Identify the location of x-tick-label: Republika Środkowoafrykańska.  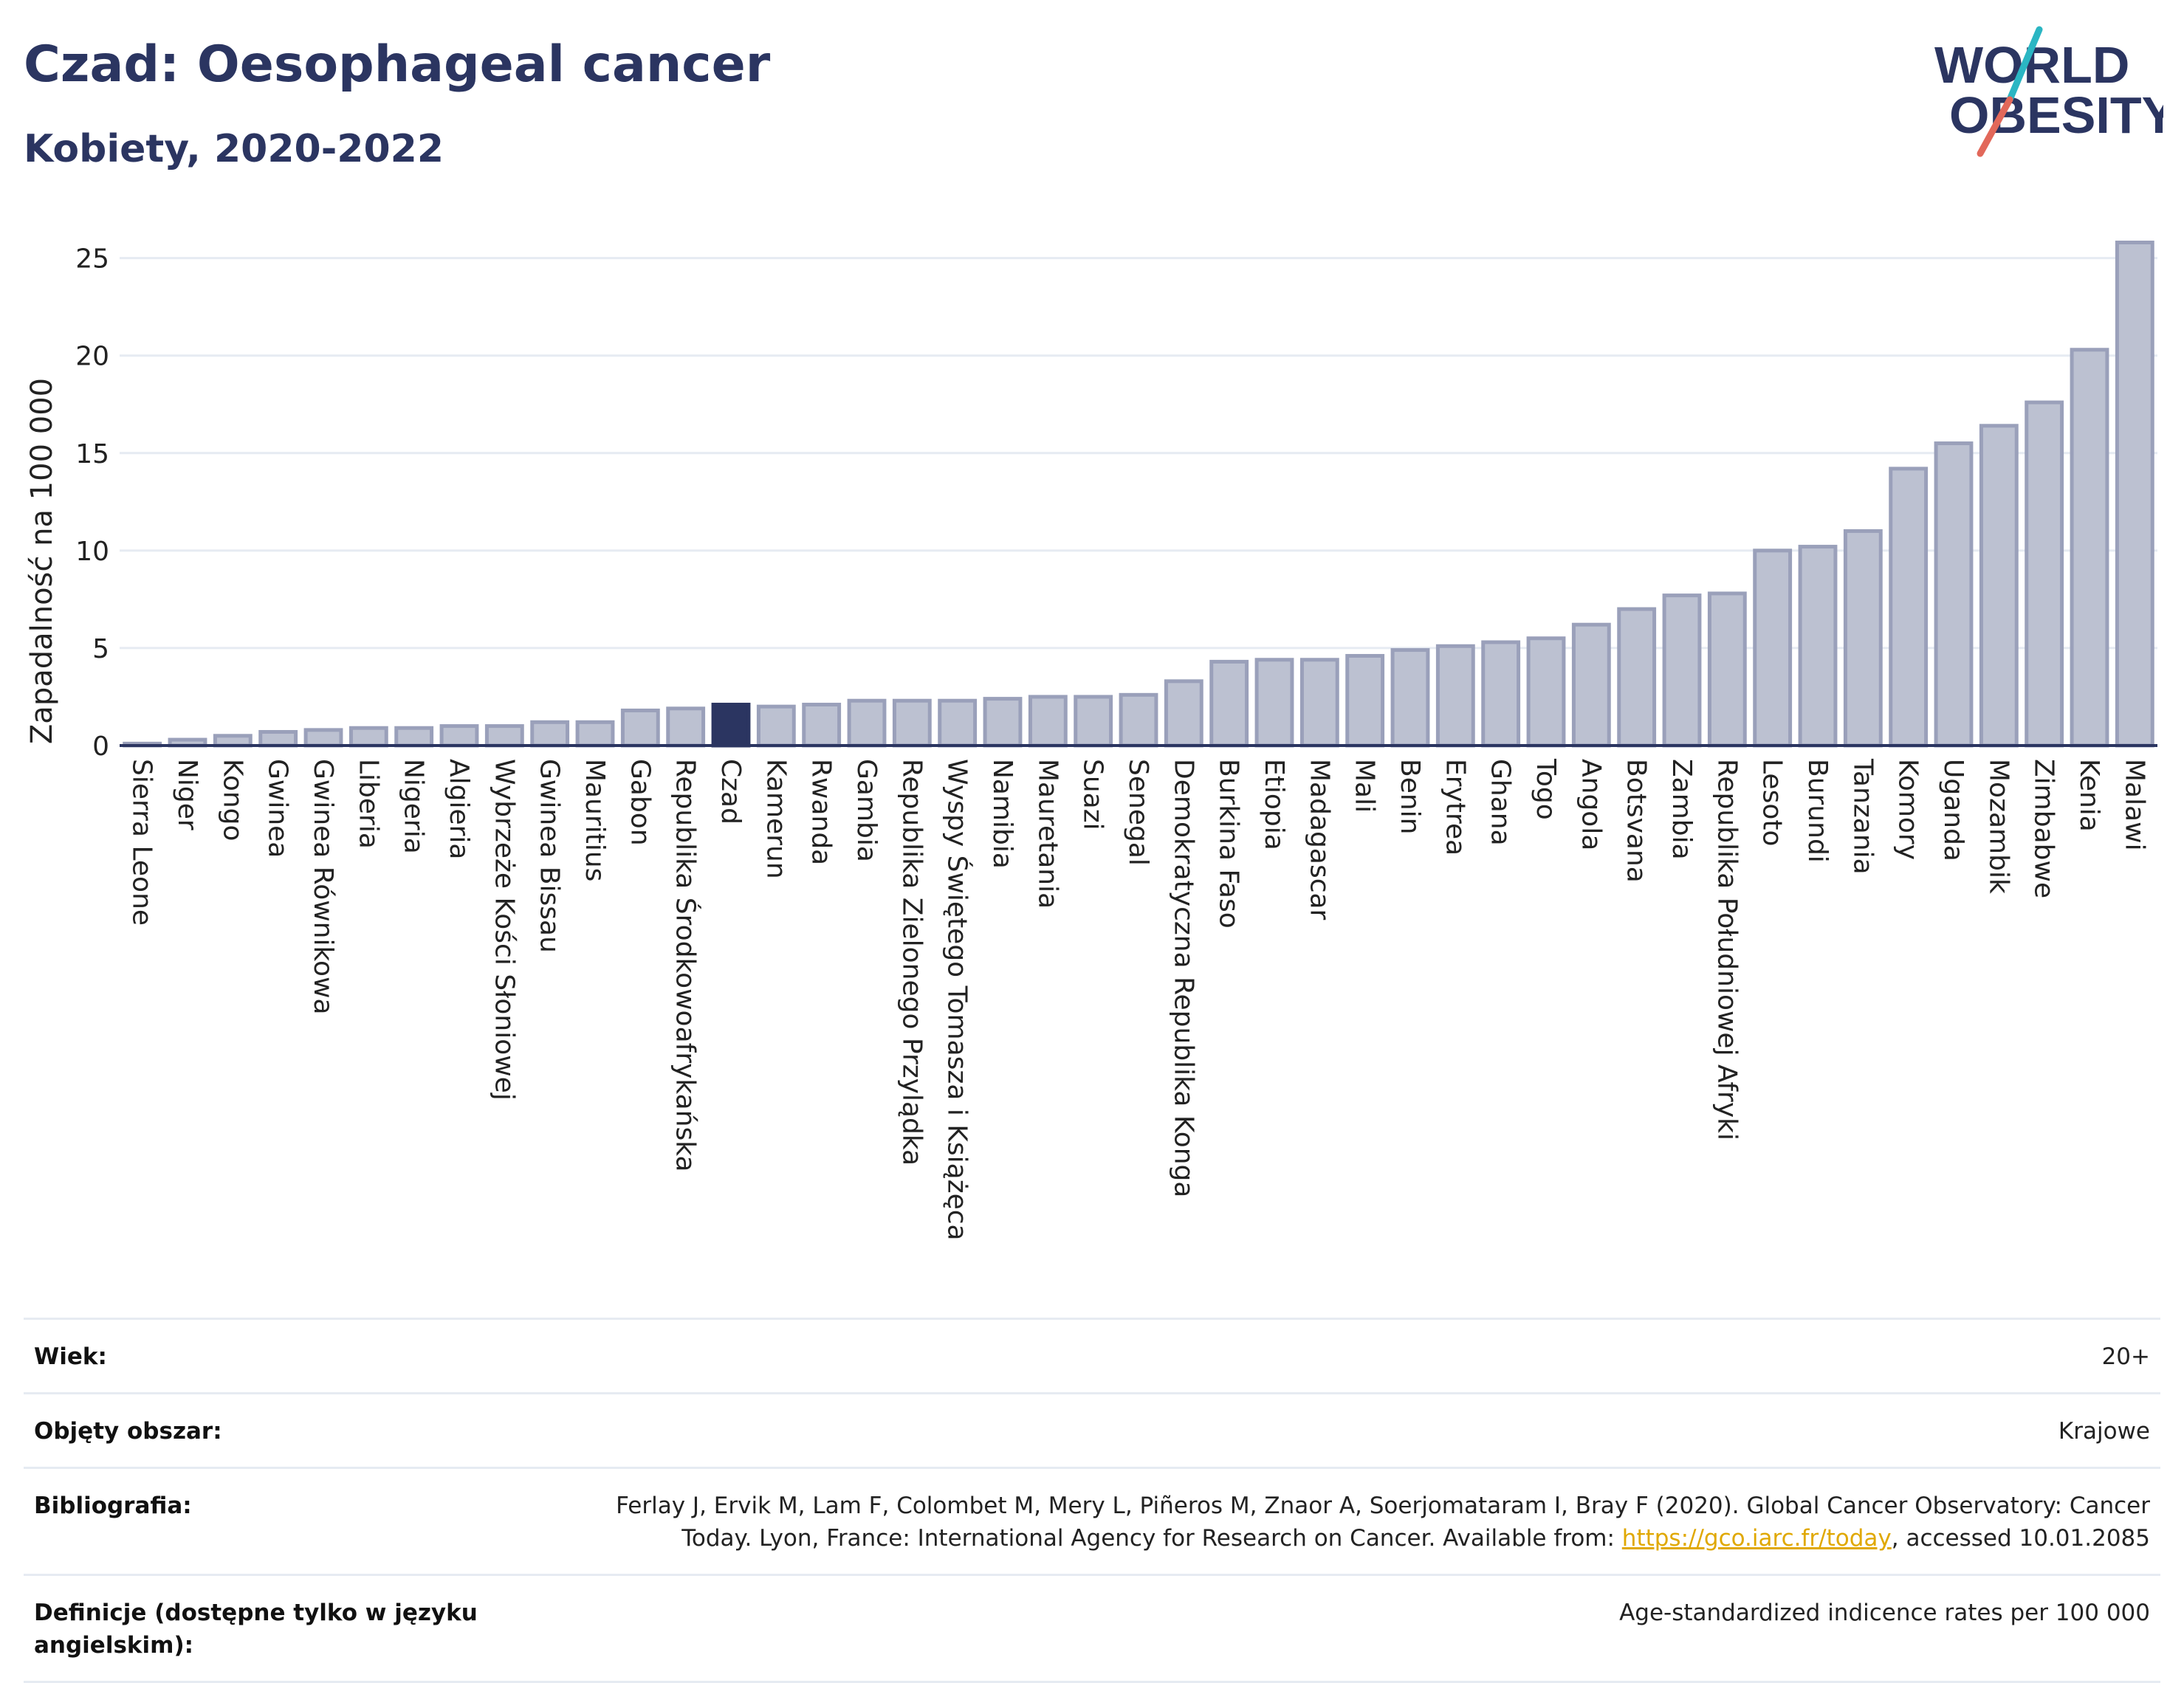
(686, 965).